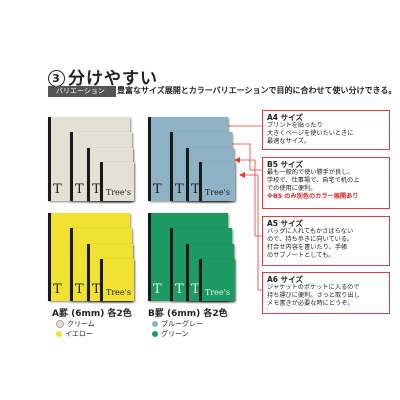 This screenshot has height=400, width=400. Describe the element at coordinates (295, 125) in the screenshot. I see `callout-line: プリントを貼ったり` at that location.